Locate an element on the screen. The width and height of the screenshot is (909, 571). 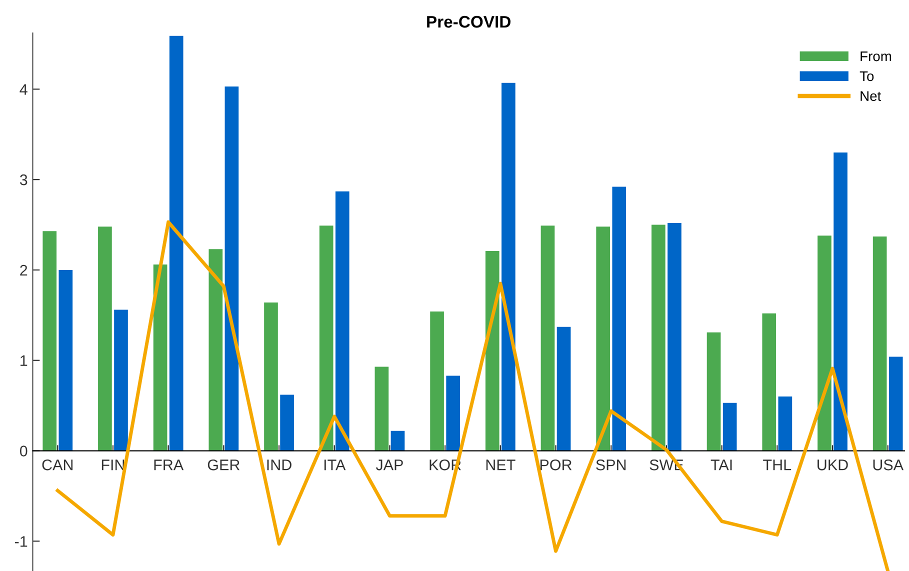
x-tick-label: ITA is located at coordinates (335, 465).